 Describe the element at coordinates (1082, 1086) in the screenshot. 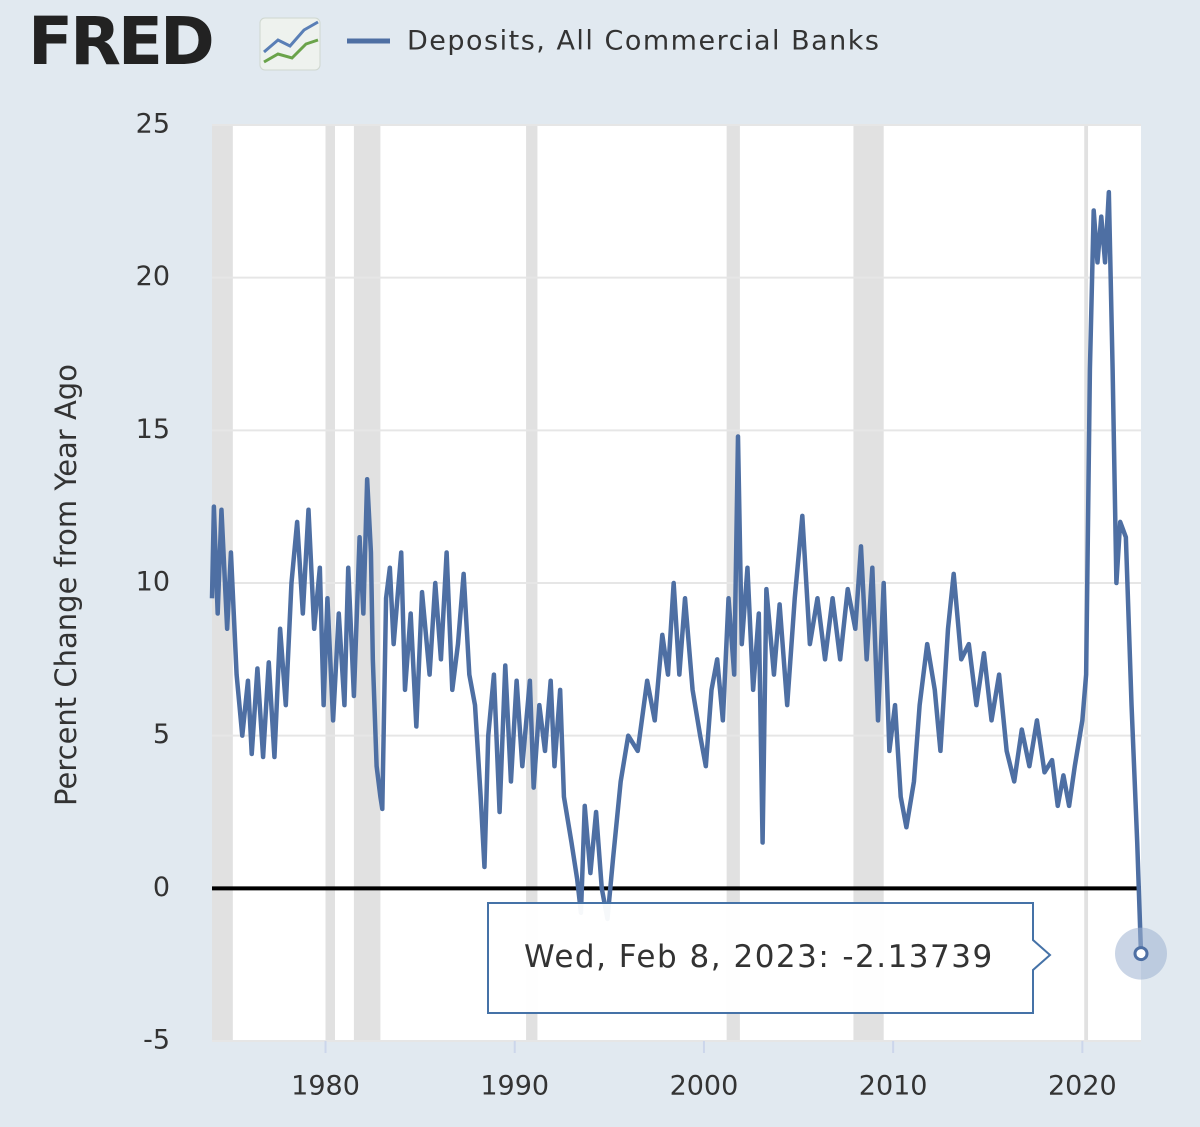

I see `x-tick-label: 2020` at that location.